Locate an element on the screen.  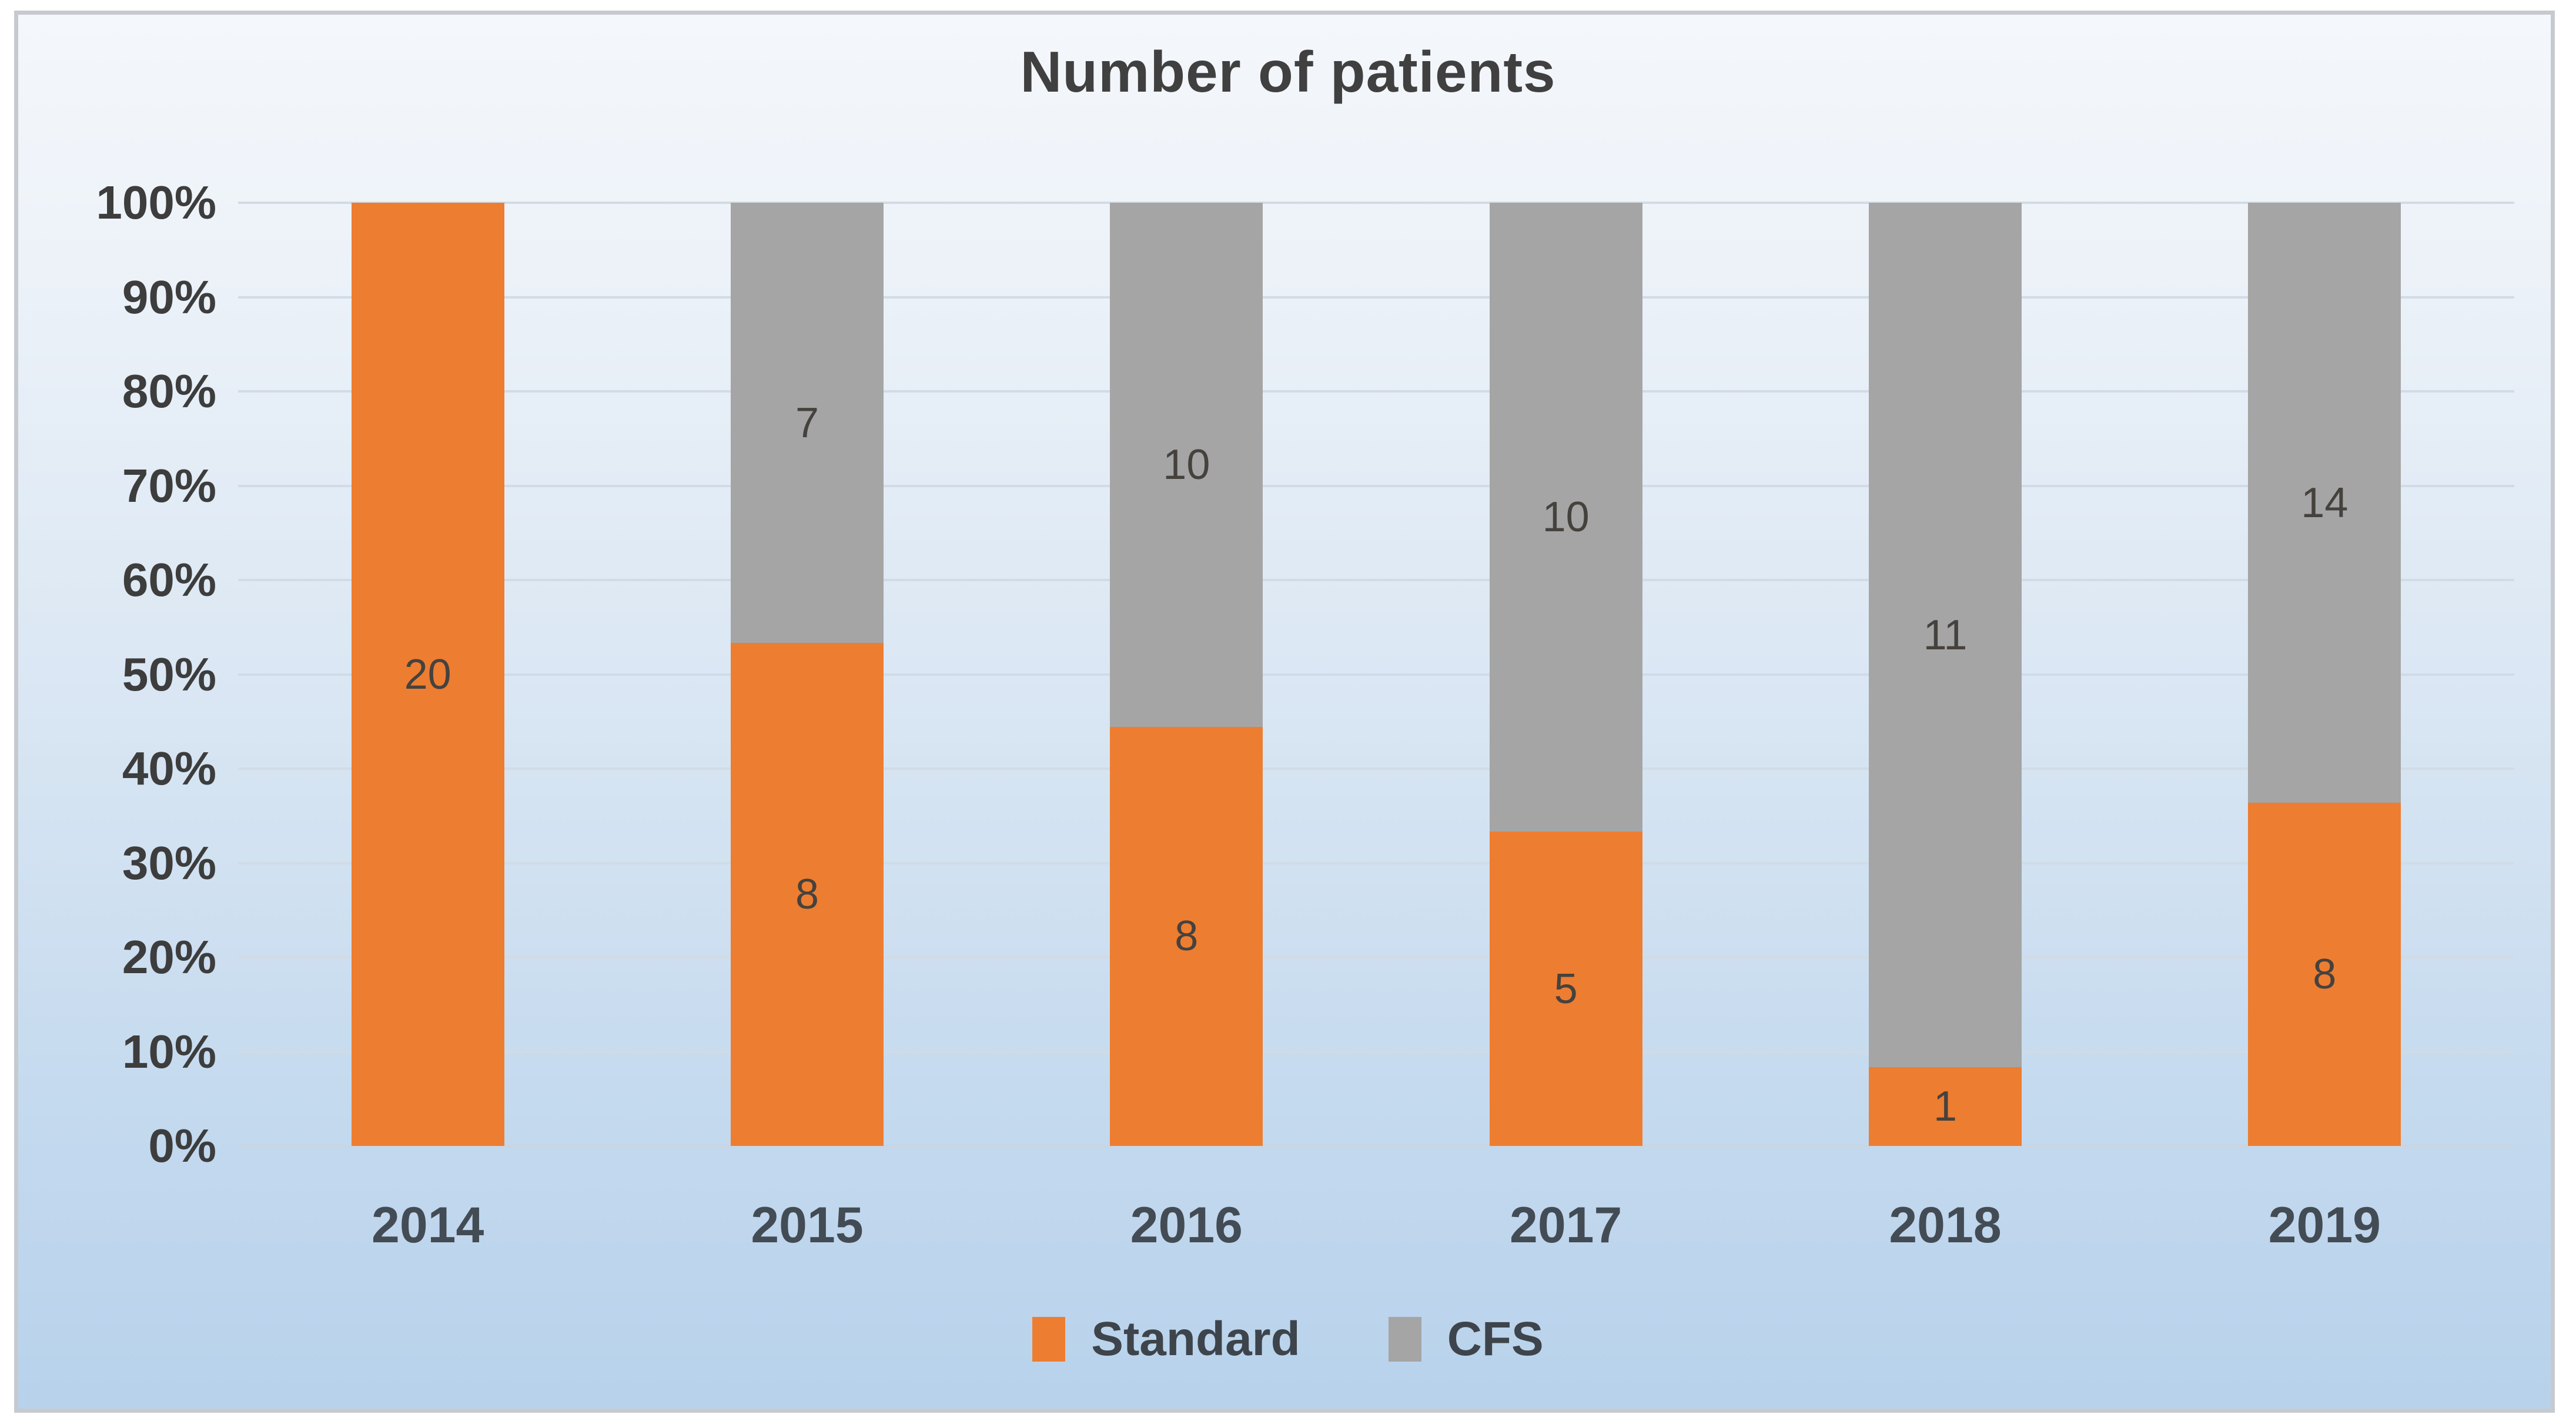
data-label-cfs-2016: 10 is located at coordinates (1186, 464).